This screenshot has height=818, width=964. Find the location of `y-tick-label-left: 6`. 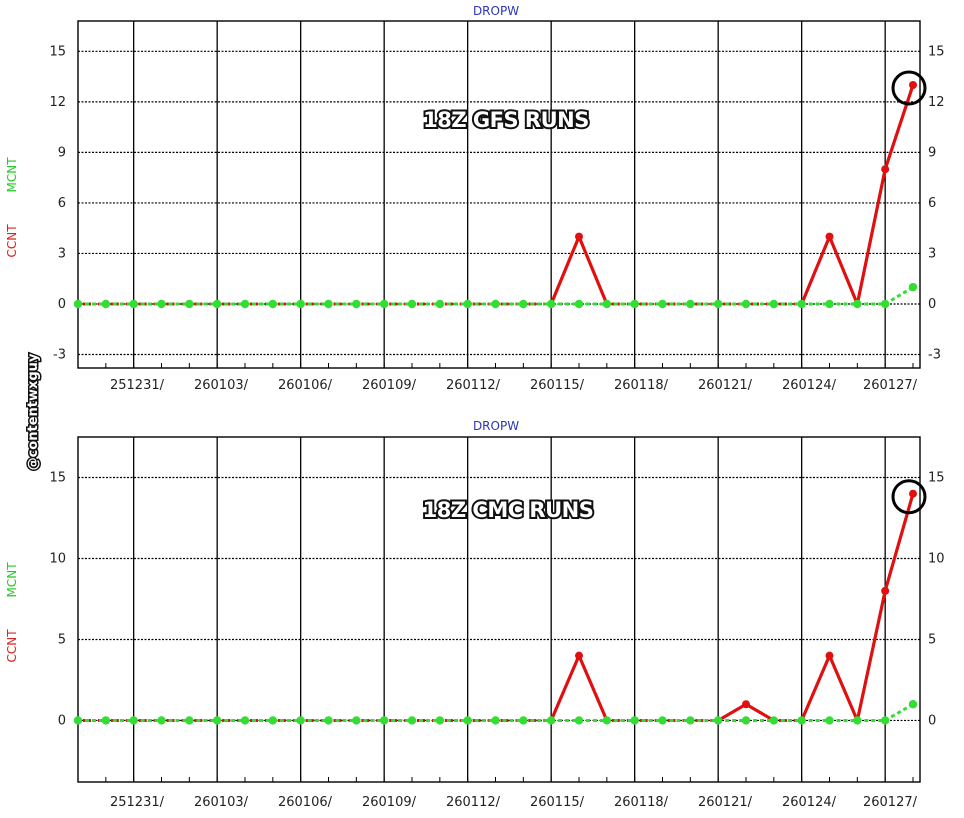

y-tick-label-left: 6 is located at coordinates (62, 203).